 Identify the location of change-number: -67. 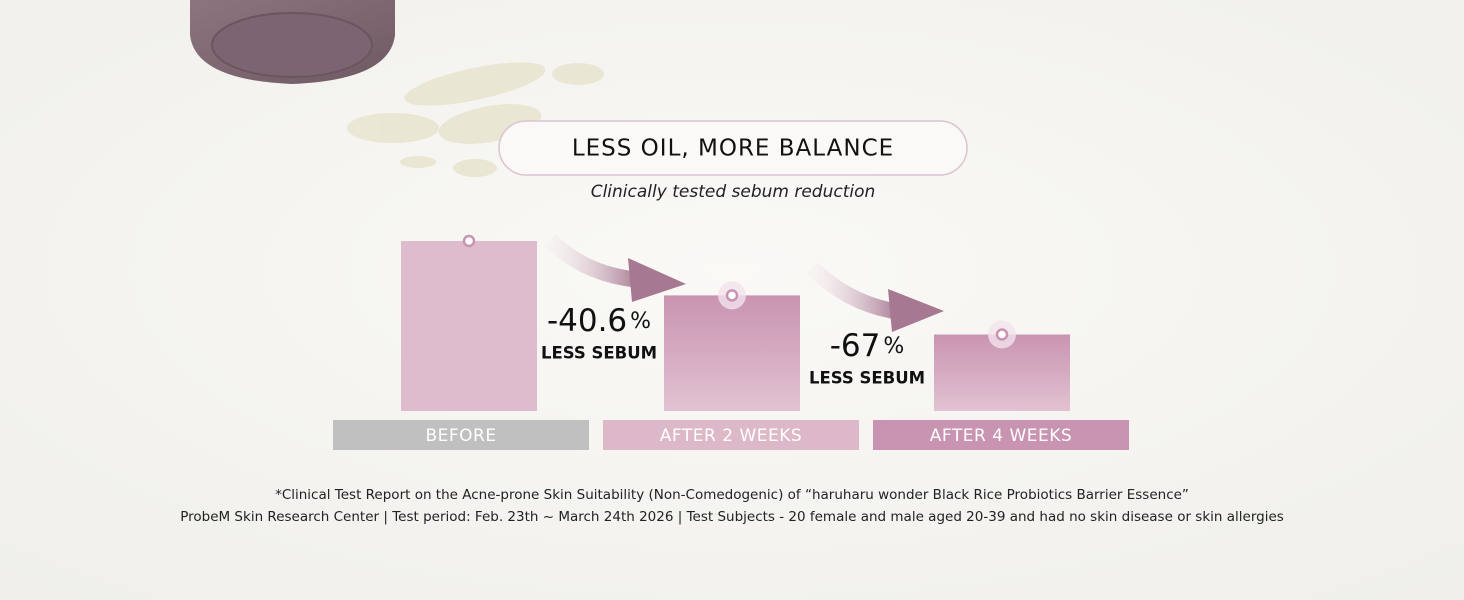
(855, 346).